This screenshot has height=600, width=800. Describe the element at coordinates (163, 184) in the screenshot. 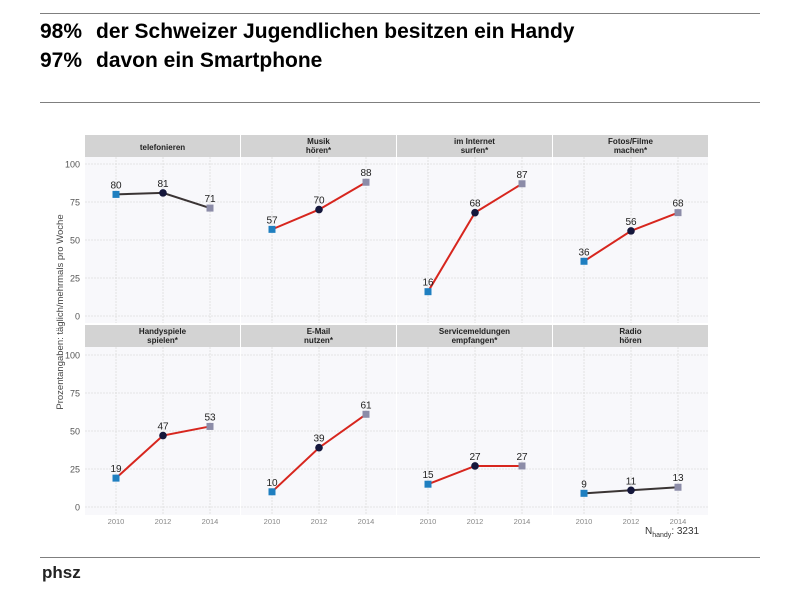

I see `data-label: 81` at that location.